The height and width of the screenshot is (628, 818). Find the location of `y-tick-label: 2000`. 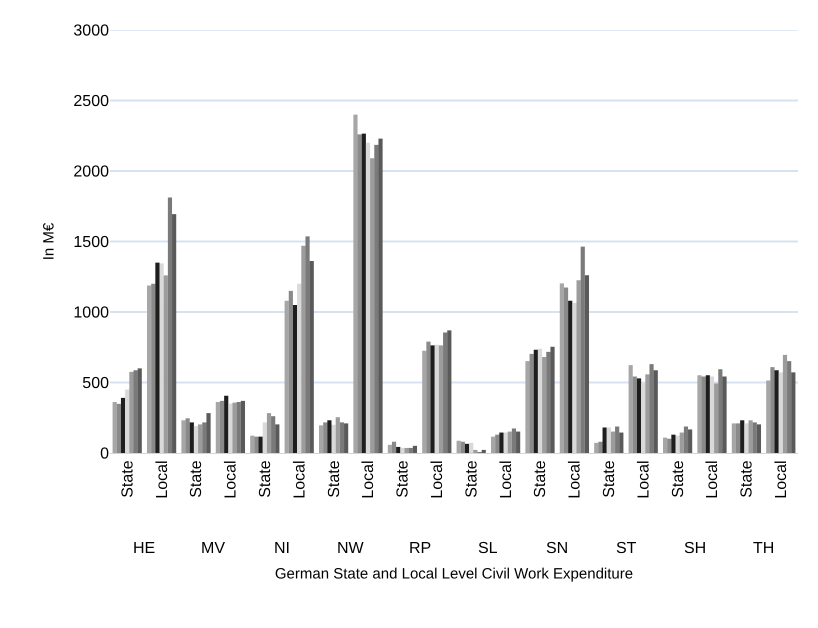

y-tick-label: 2000 is located at coordinates (91, 172).